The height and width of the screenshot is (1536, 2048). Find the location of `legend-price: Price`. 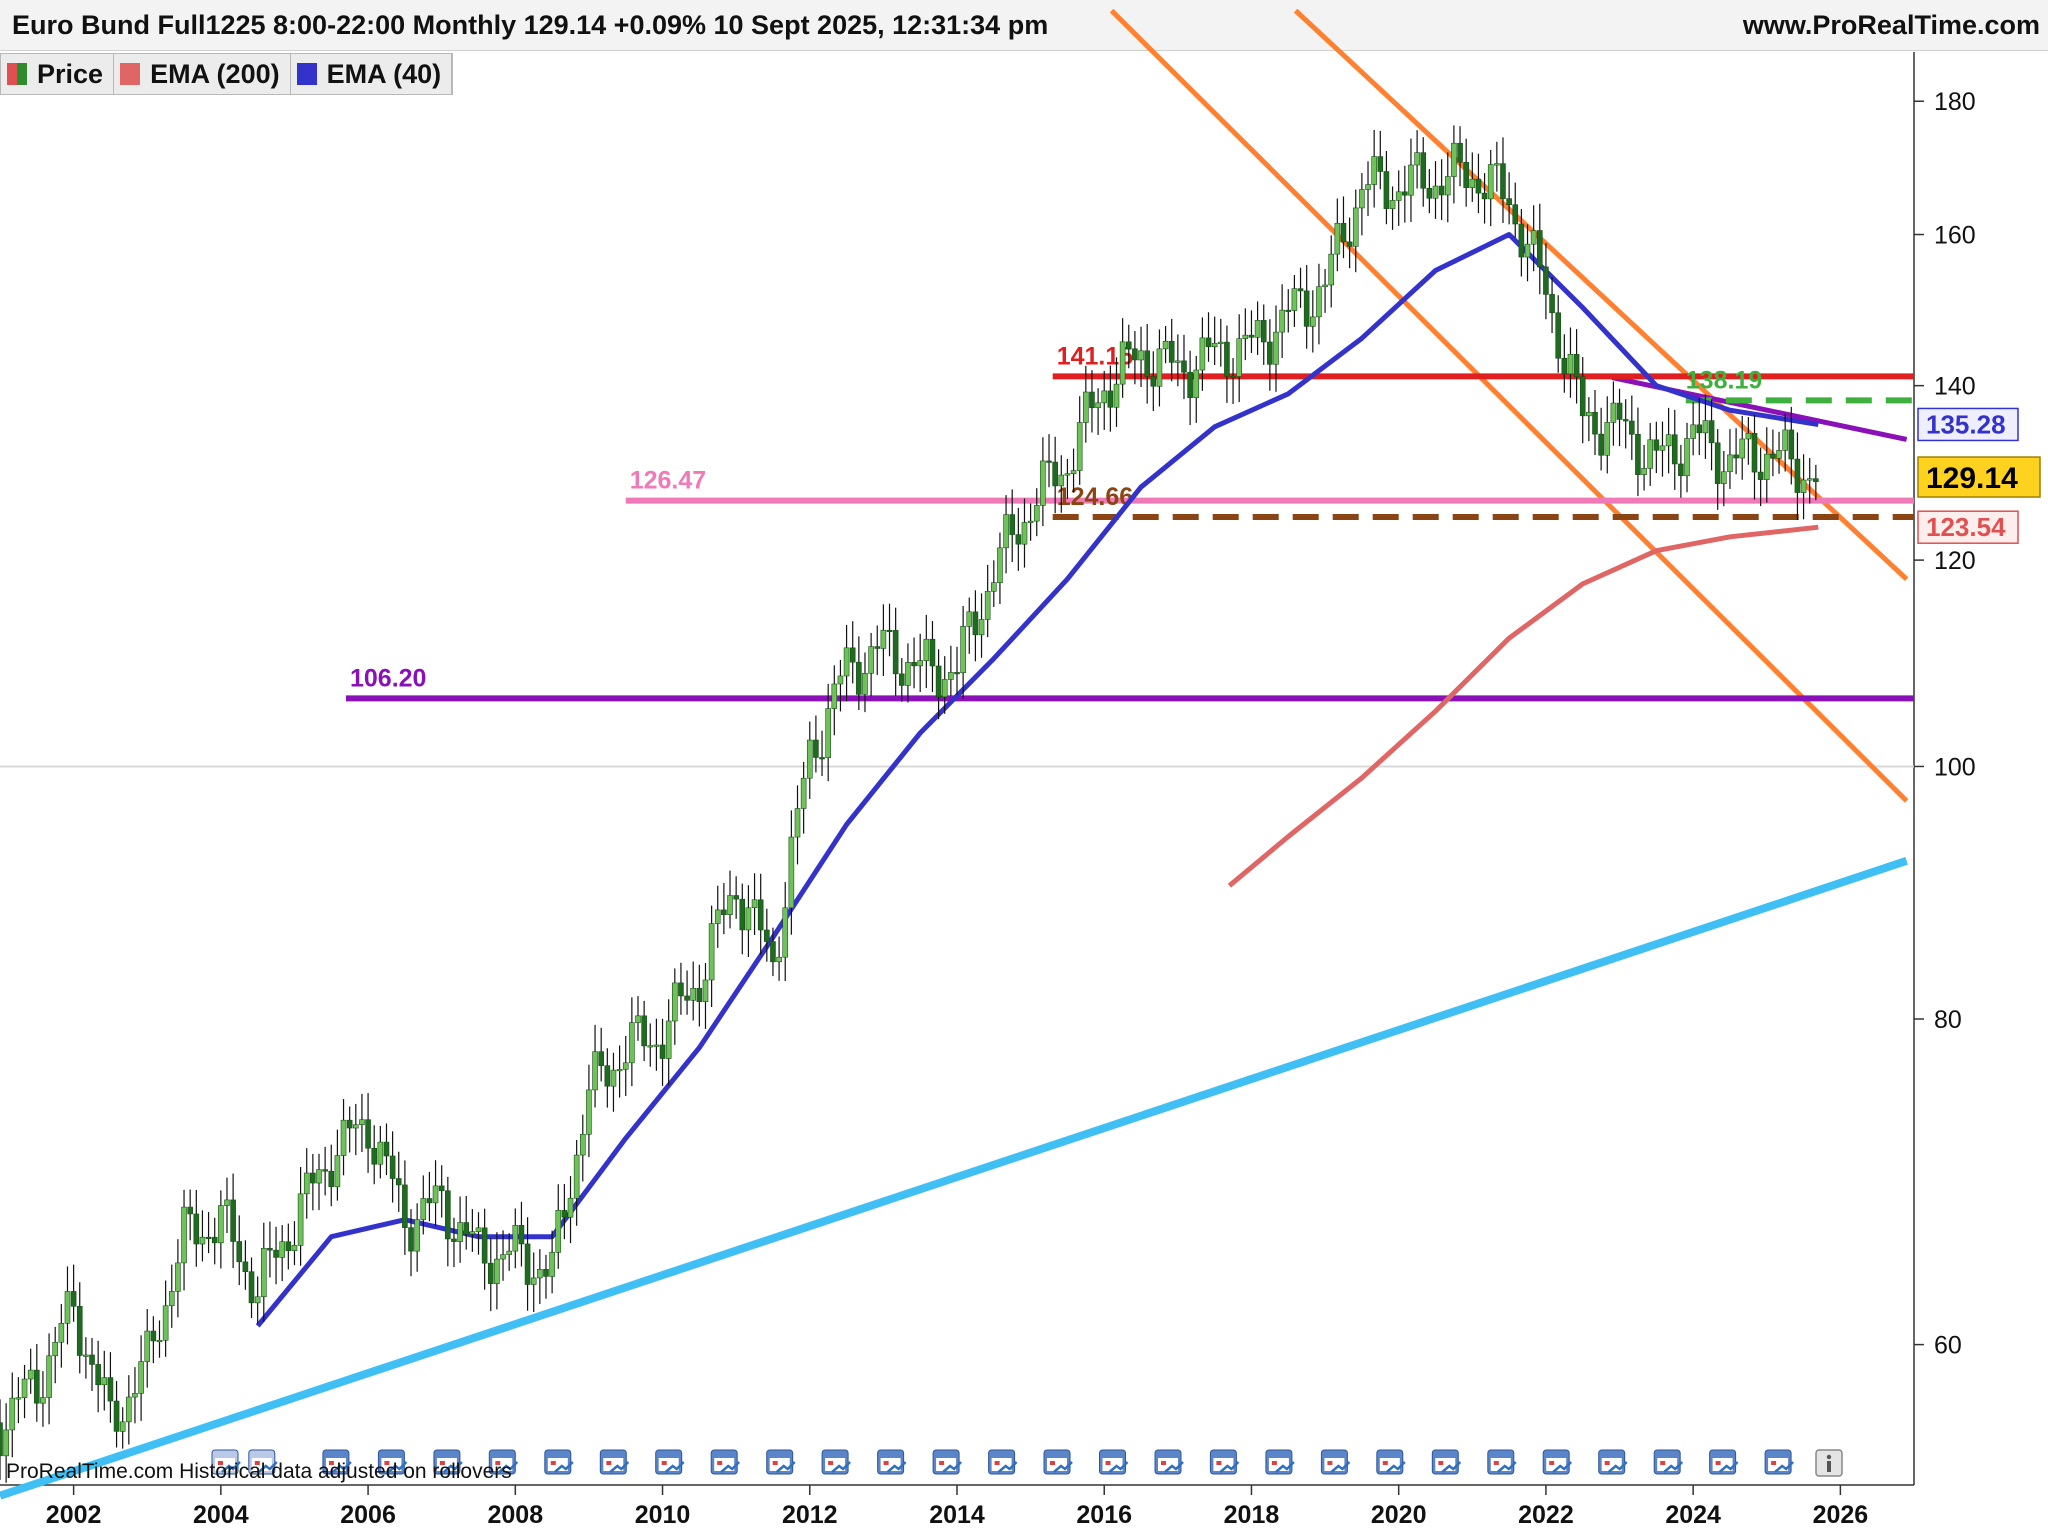

legend-price: Price is located at coordinates (58, 74).